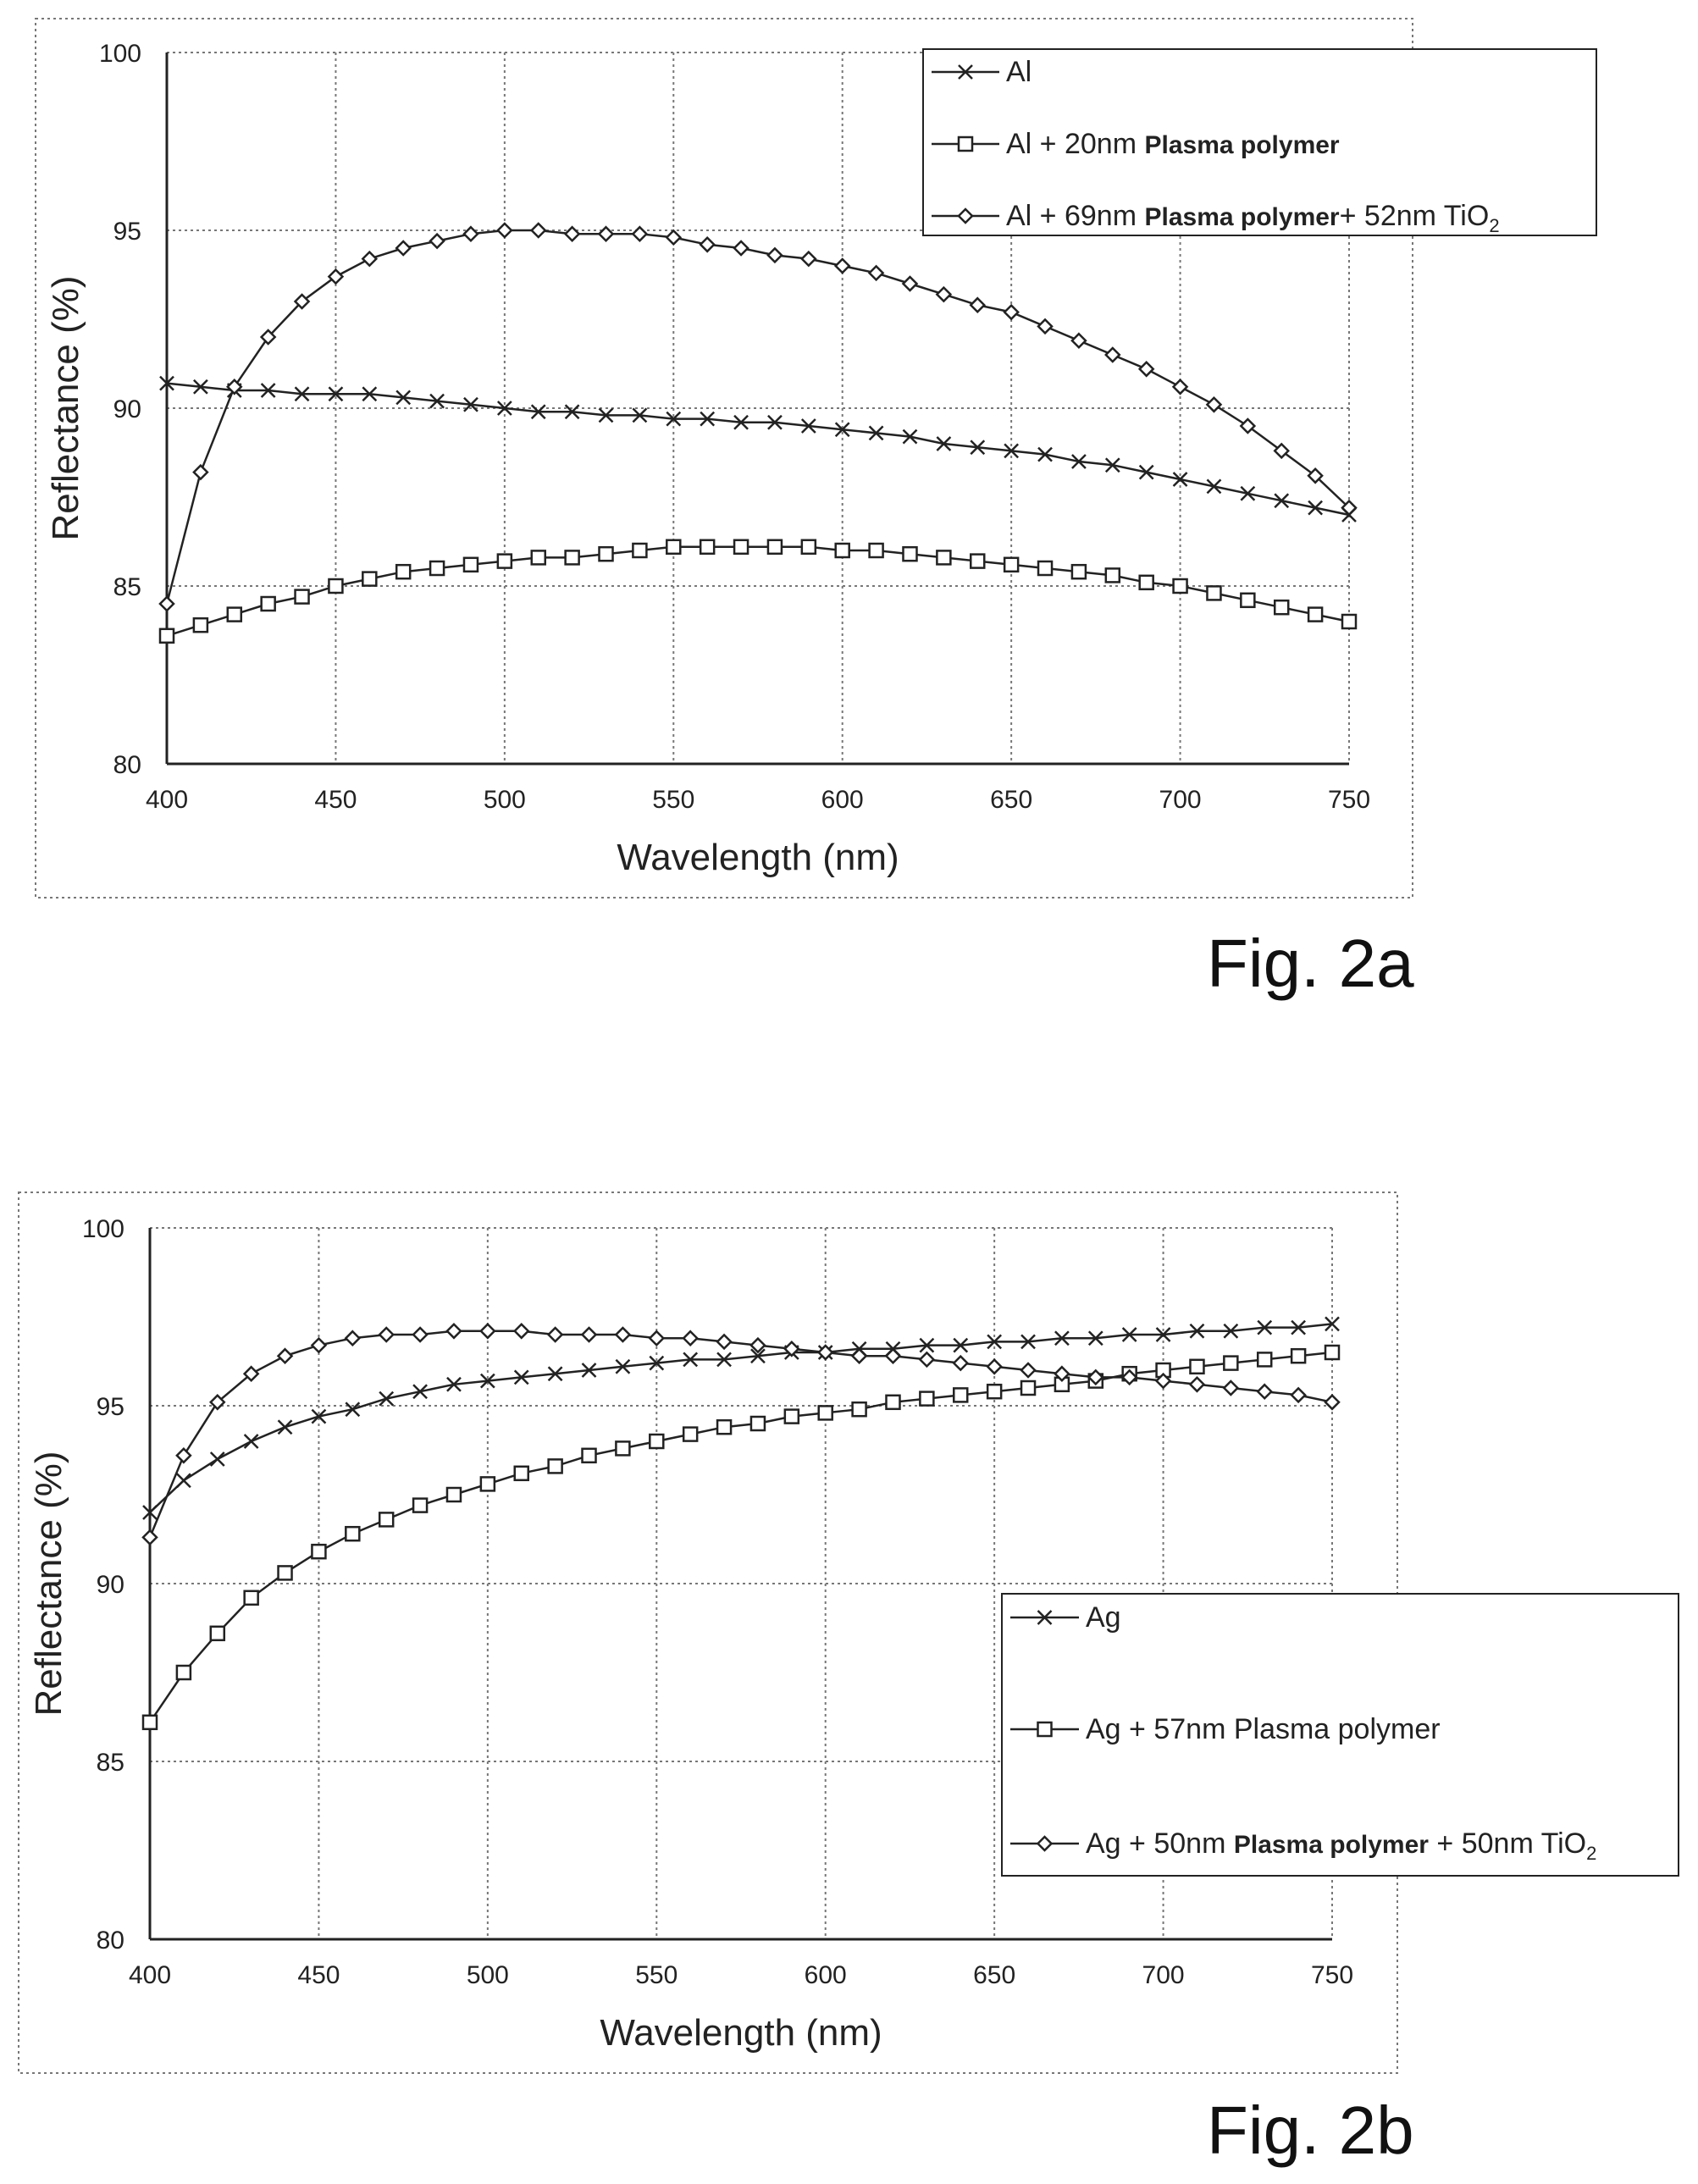 The image size is (1698, 2184). I want to click on legend-text-part: Al + 69nm, so click(1075, 216).